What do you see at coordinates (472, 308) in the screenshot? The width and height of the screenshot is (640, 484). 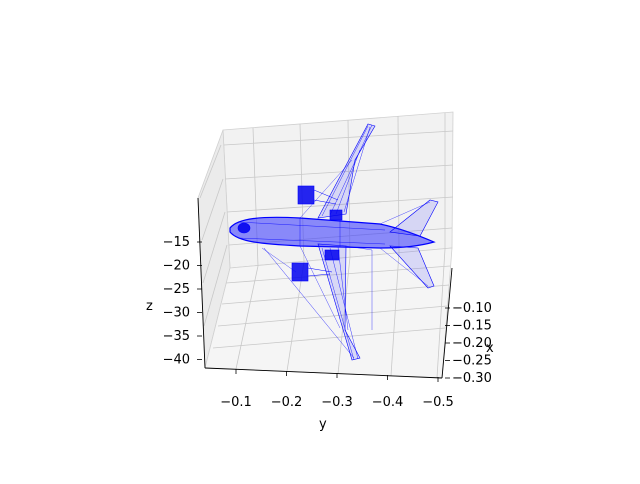 I see `x-tick-label: −0.10` at bounding box center [472, 308].